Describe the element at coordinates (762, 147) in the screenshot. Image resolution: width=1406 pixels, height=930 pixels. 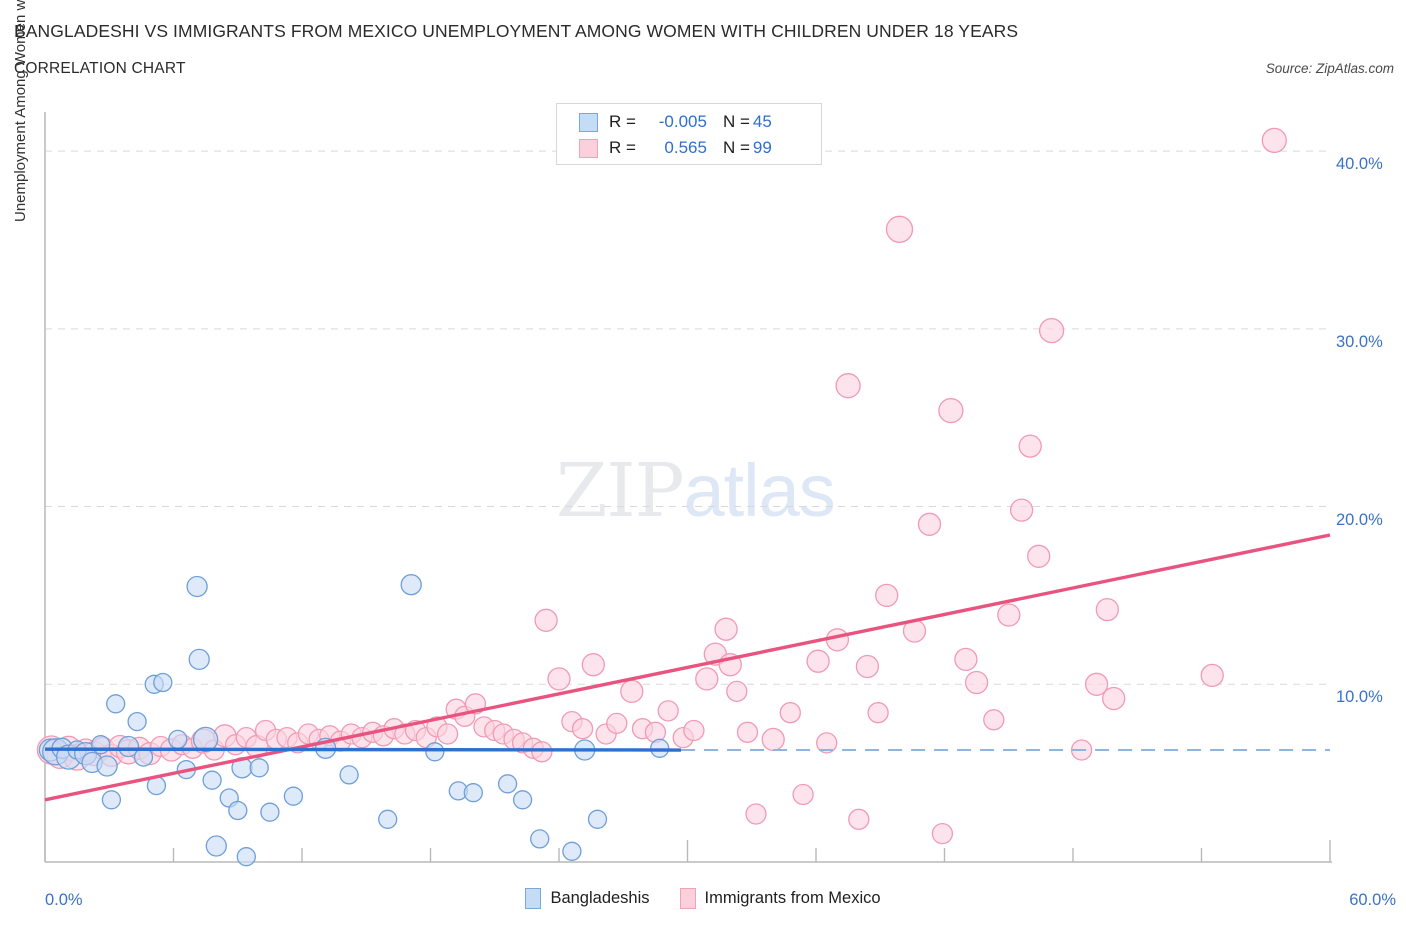
I see `stats-n-value-pink: 99` at that location.